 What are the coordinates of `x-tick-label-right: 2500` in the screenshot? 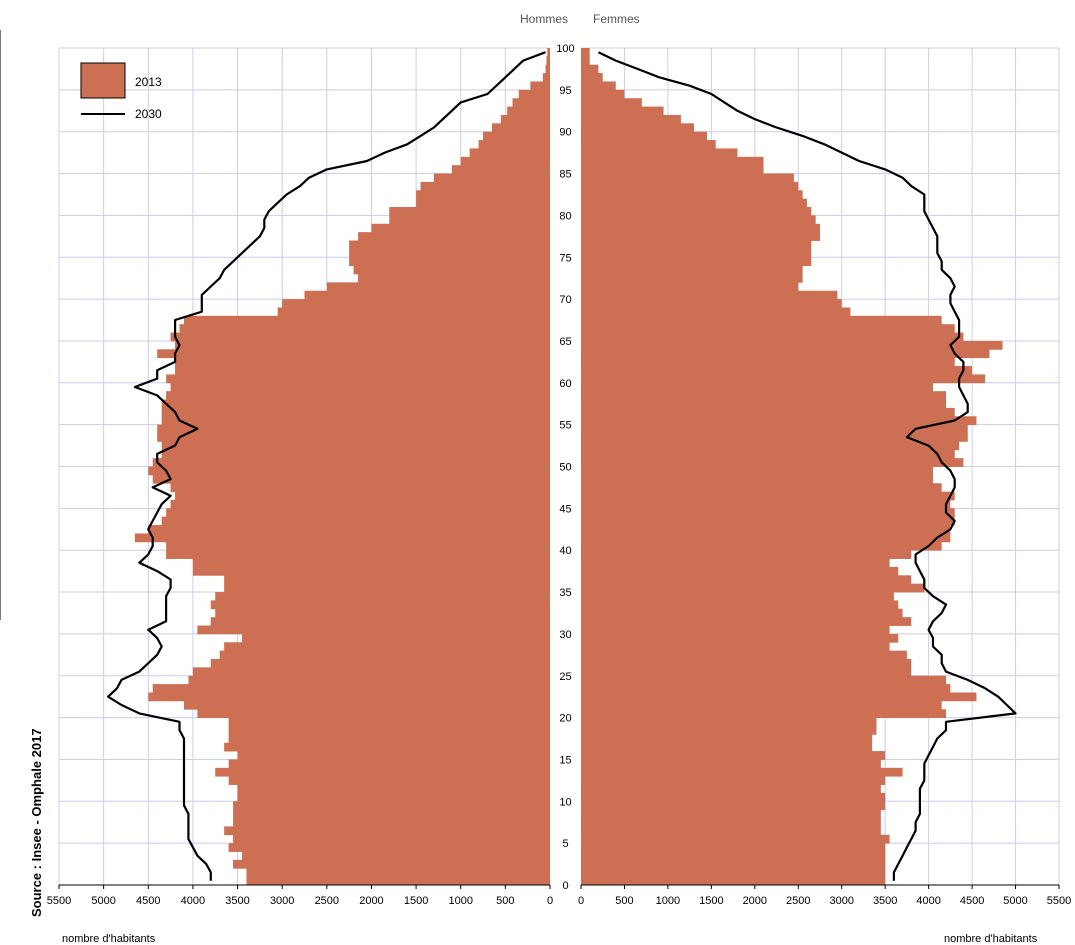 It's located at (798, 901).